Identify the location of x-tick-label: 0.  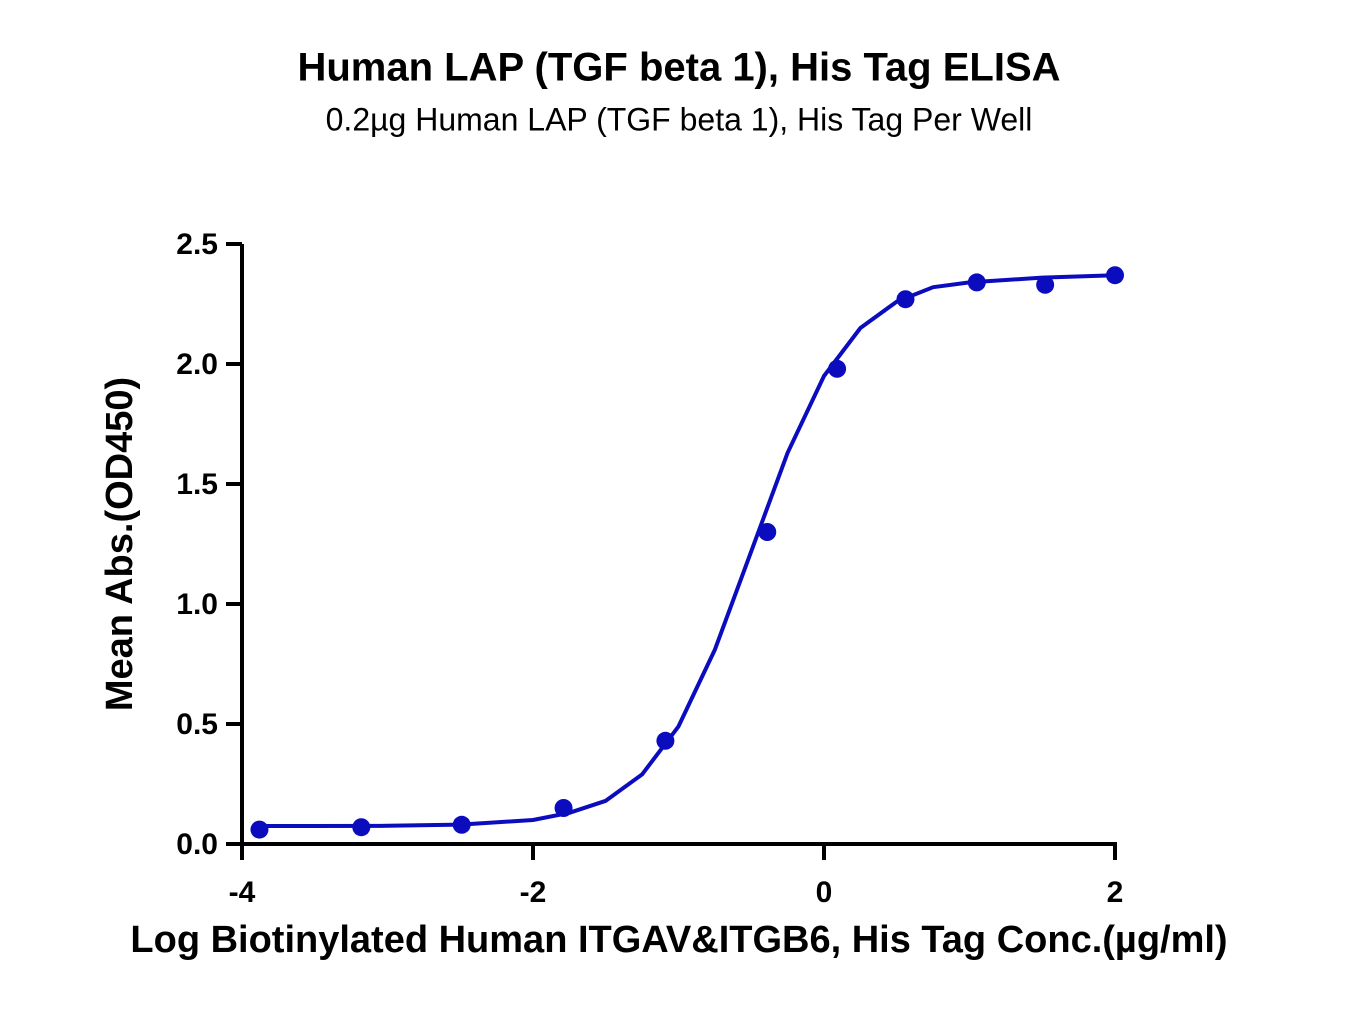
(824, 892).